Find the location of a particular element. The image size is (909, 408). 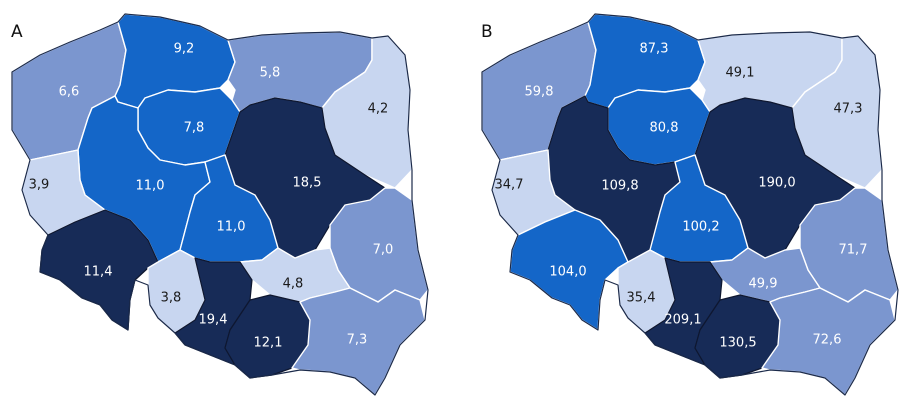

map-b-value-label-12: 71,7 is located at coordinates (853, 250).